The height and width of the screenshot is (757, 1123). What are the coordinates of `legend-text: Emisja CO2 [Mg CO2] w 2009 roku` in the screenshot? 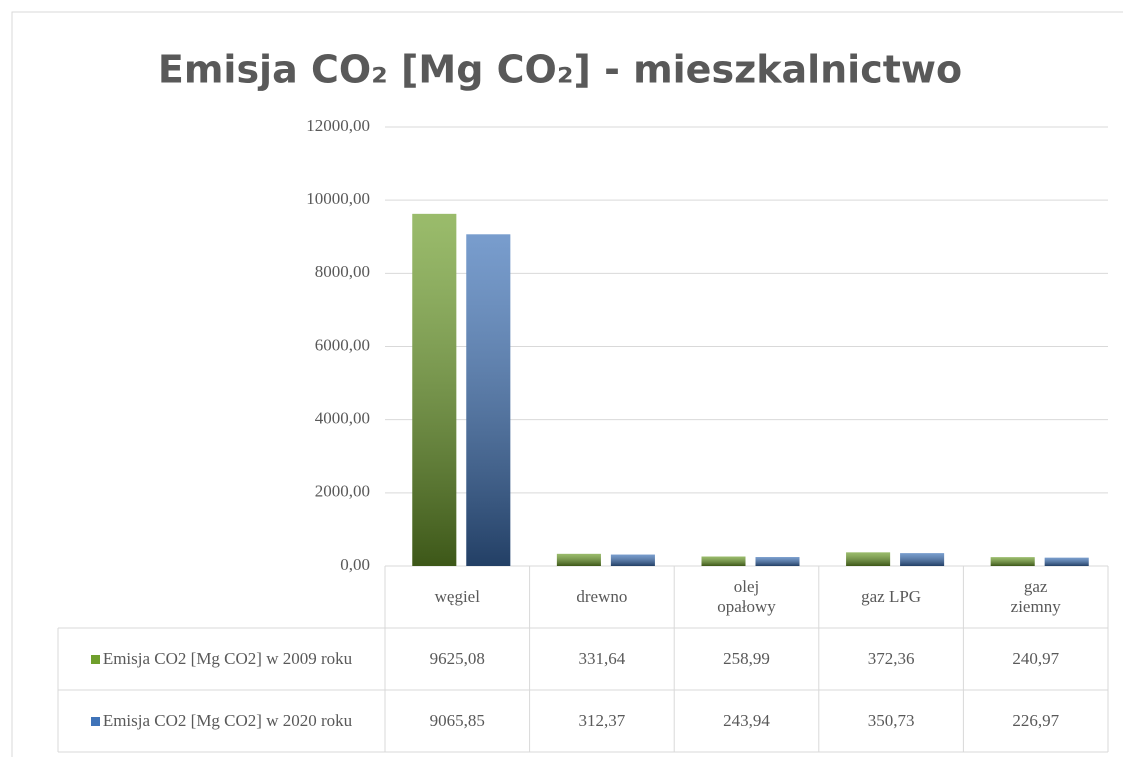 It's located at (227, 658).